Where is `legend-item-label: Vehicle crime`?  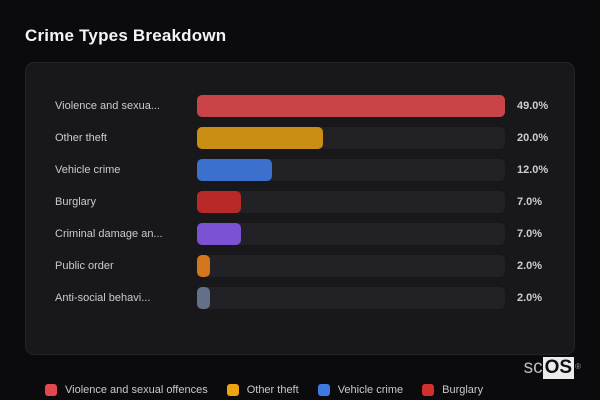
legend-item-label: Vehicle crime is located at coordinates (370, 390).